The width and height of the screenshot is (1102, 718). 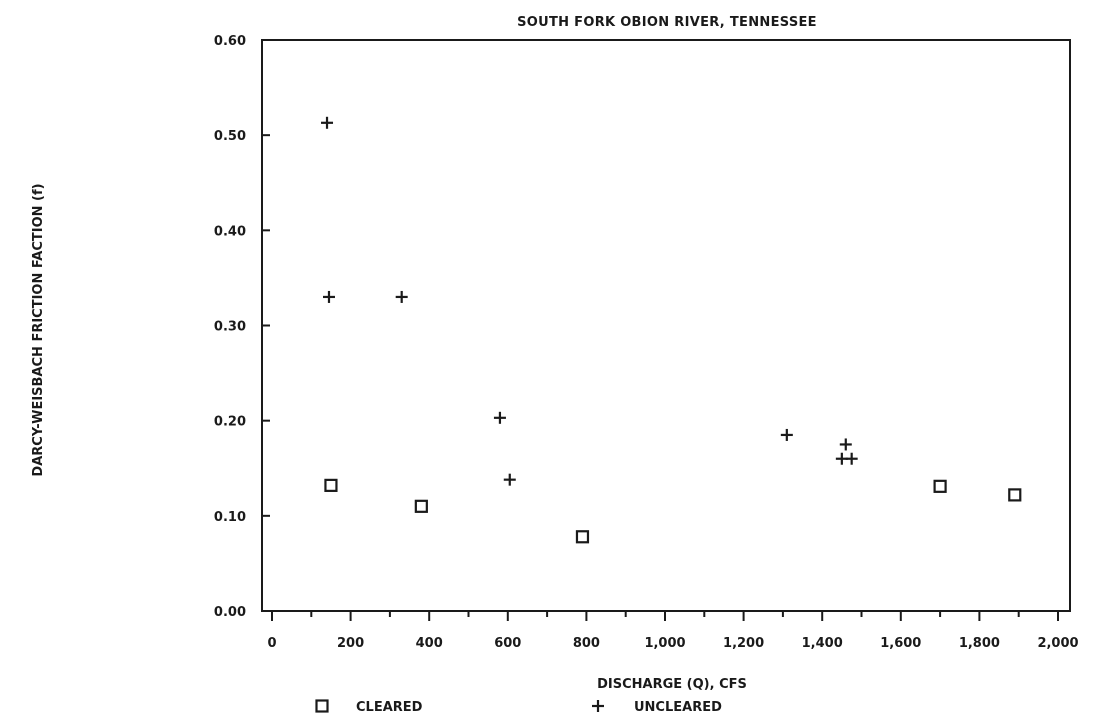 What do you see at coordinates (667, 22) in the screenshot?
I see `chart-title: SOUTH FORK OBION RIVER, TENNESSEE` at bounding box center [667, 22].